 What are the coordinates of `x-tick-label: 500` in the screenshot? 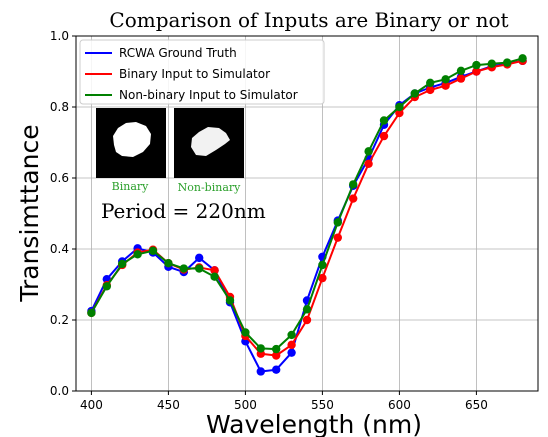 It's located at (245, 405).